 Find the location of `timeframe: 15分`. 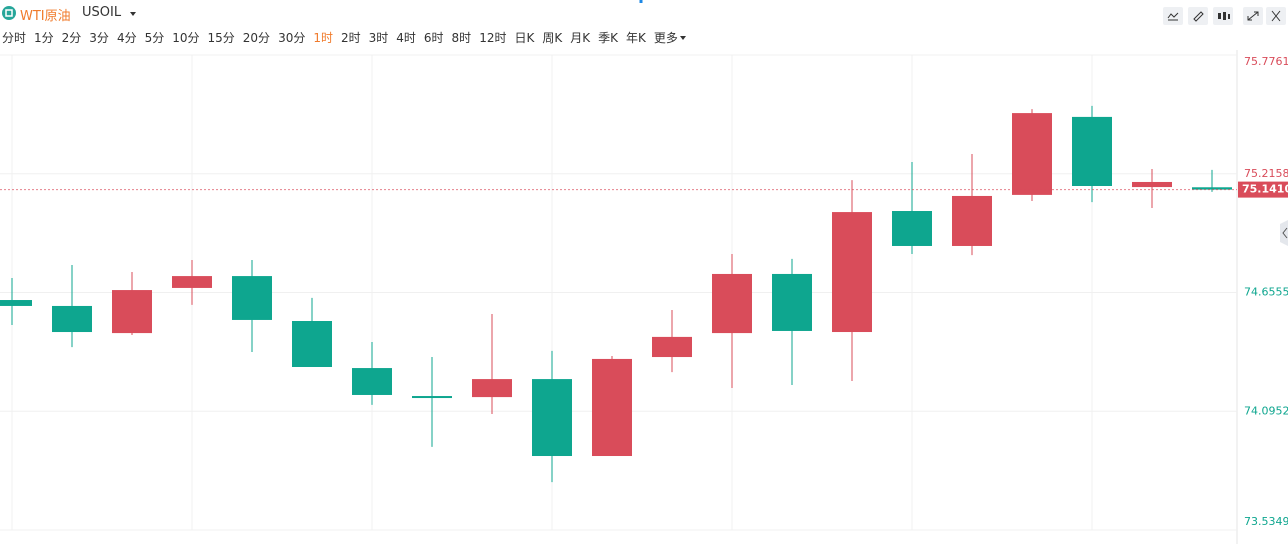

timeframe: 15分 is located at coordinates (221, 38).